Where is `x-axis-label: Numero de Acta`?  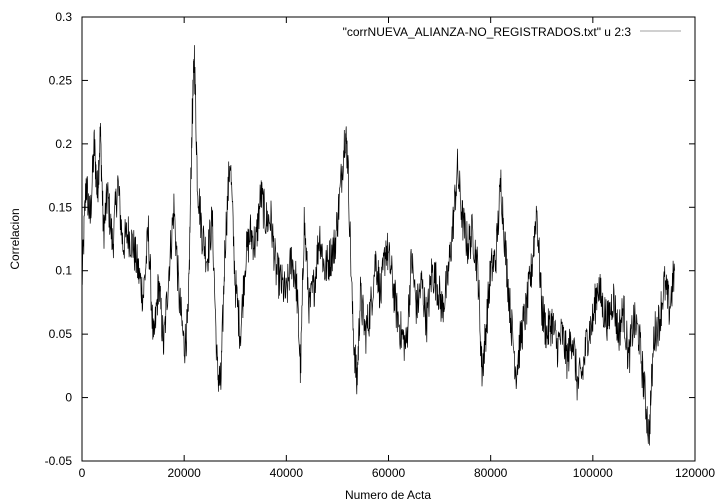 x-axis-label: Numero de Acta is located at coordinates (388, 495).